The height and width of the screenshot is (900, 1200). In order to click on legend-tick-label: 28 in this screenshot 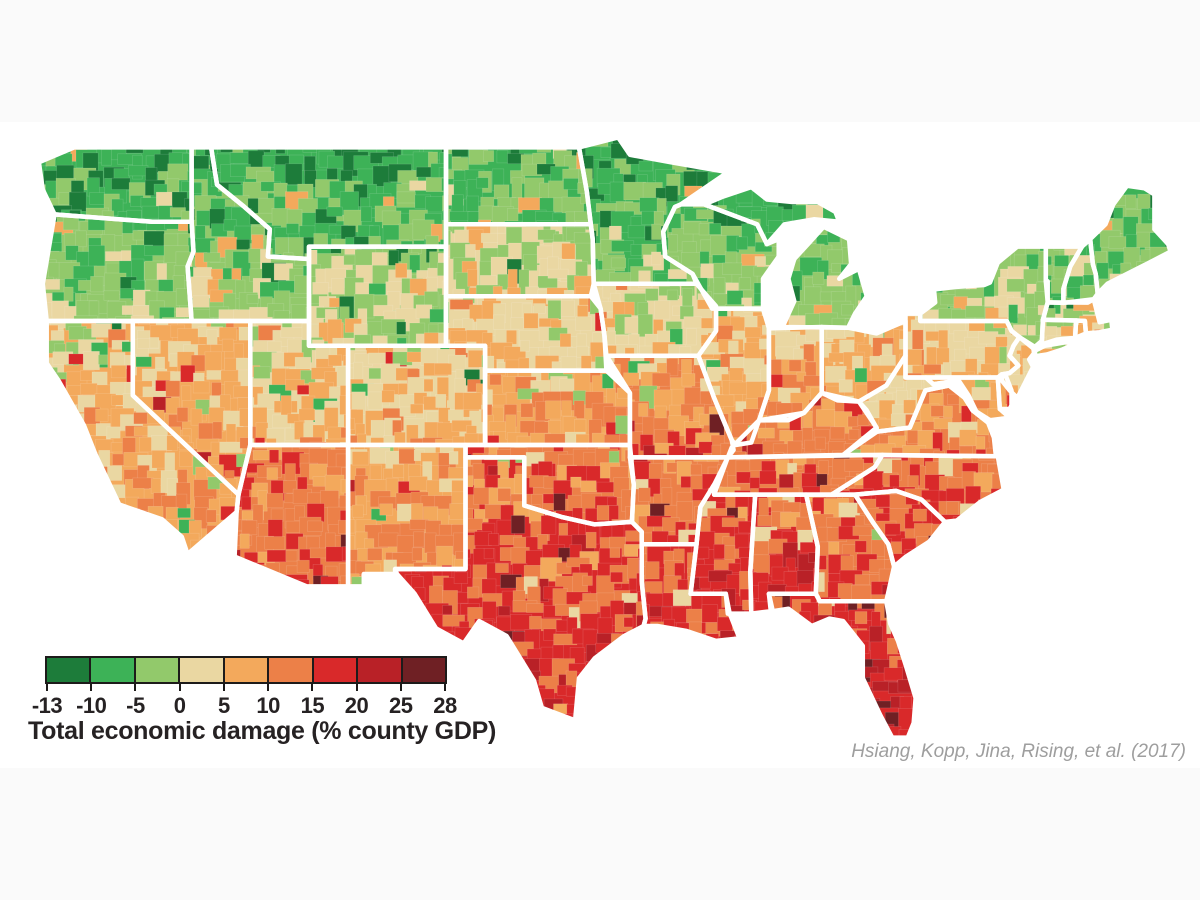, I will do `click(445, 705)`.